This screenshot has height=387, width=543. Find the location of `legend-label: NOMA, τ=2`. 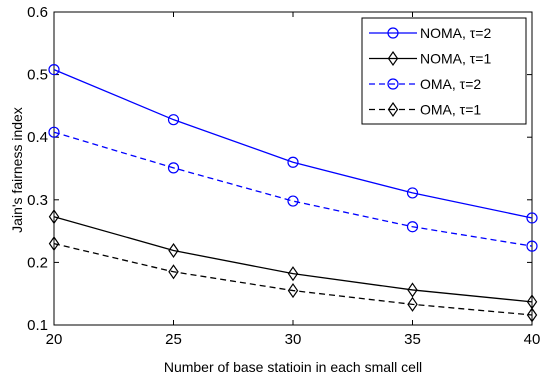

legend-label: NOMA, τ=2 is located at coordinates (455, 33).